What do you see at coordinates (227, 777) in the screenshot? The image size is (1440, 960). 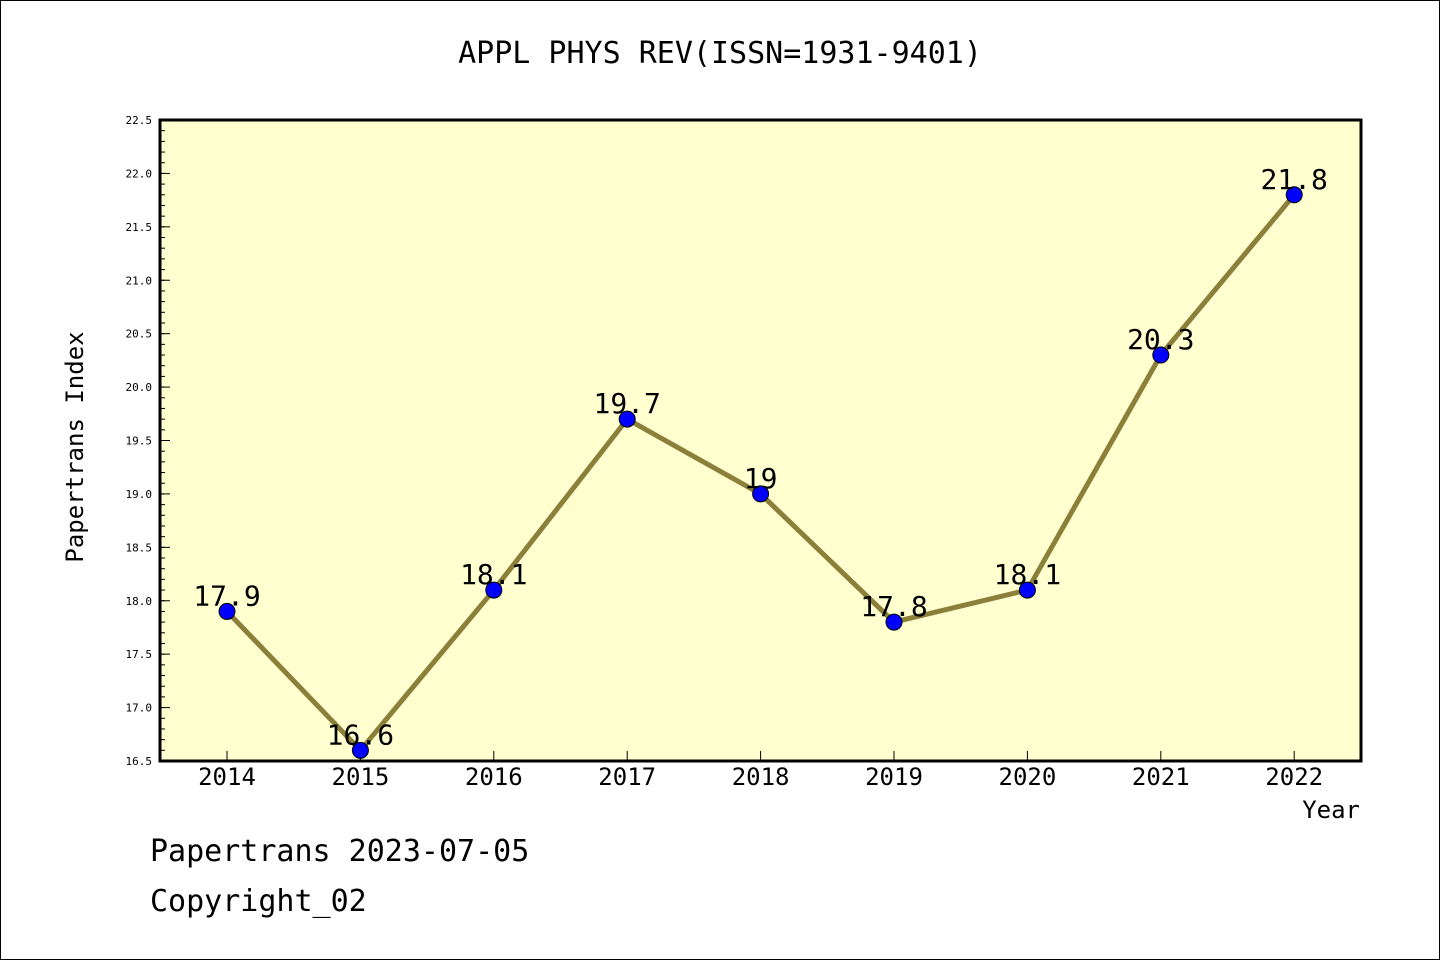 I see `x-tick-label: 2014` at bounding box center [227, 777].